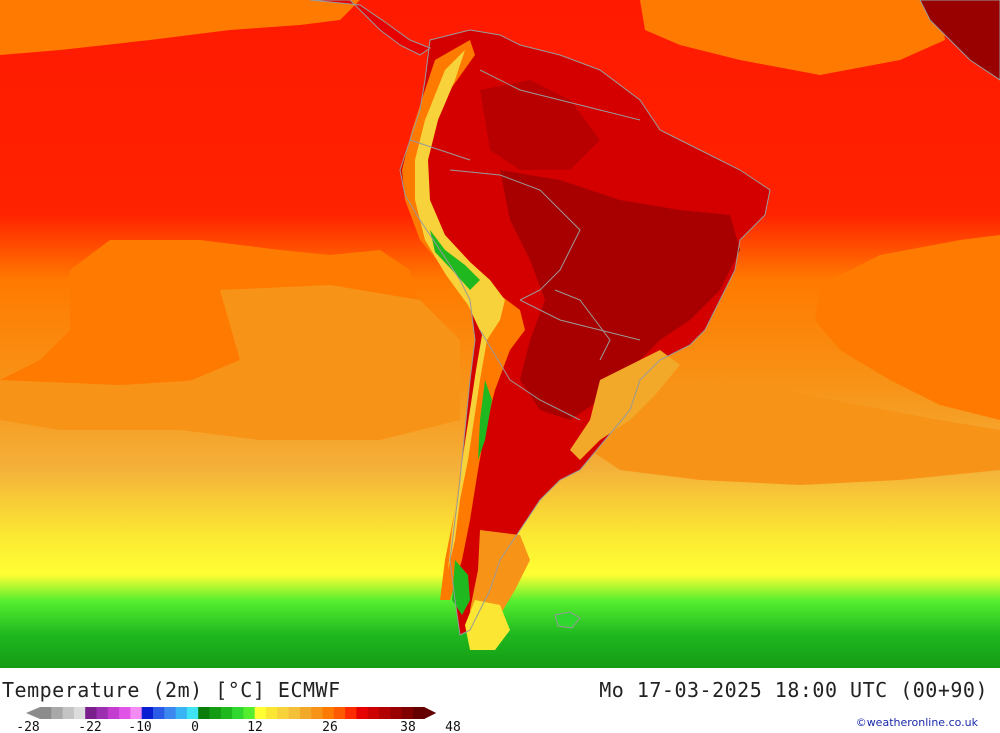 The image size is (1000, 733). I want to click on central-america, so click(370, 28).